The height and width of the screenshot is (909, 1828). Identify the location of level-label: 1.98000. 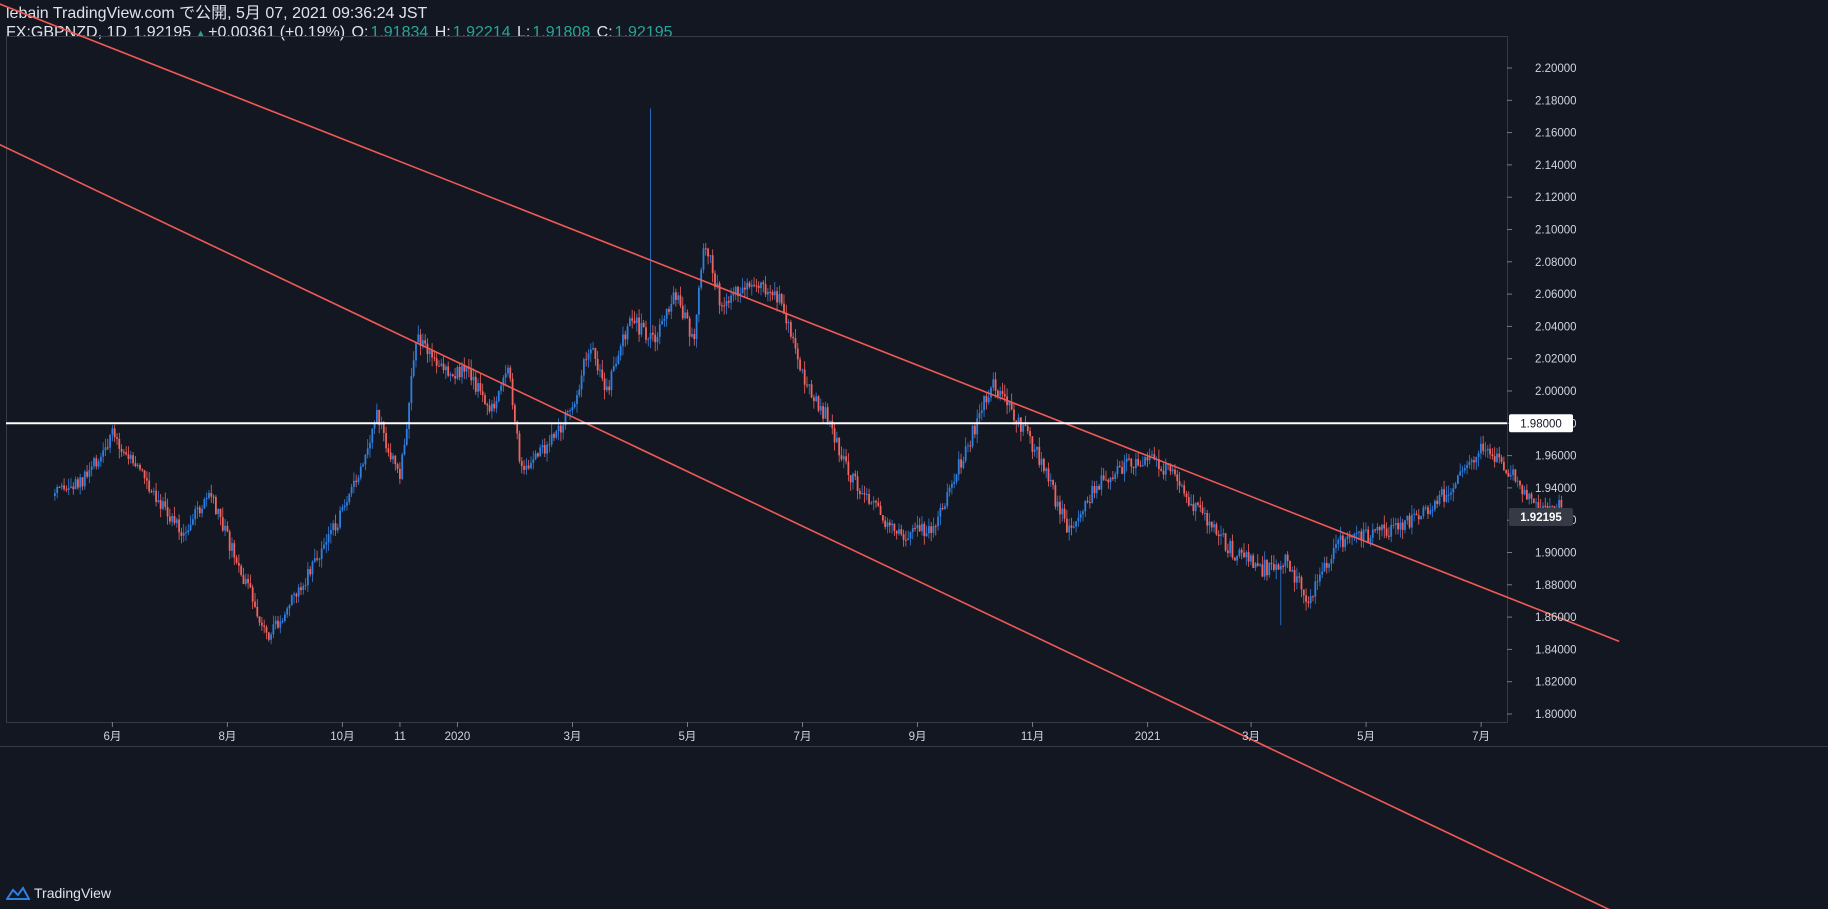
(1541, 424).